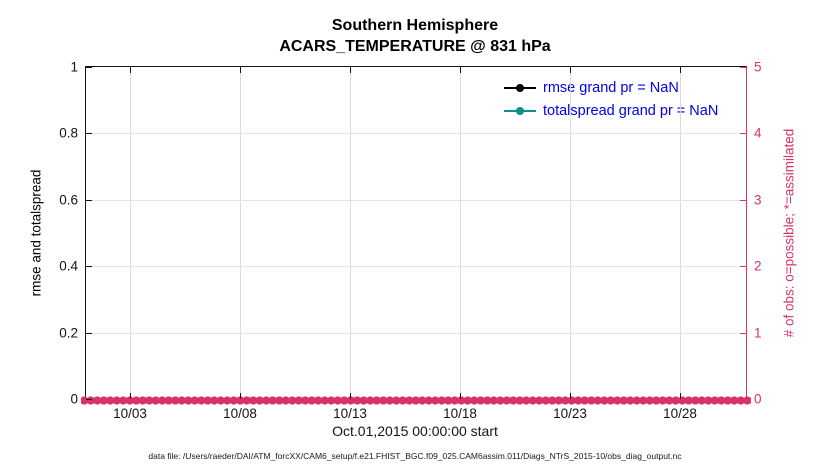 Image resolution: width=830 pixels, height=470 pixels. Describe the element at coordinates (758, 133) in the screenshot. I see `right-y-tick-label: 4` at that location.